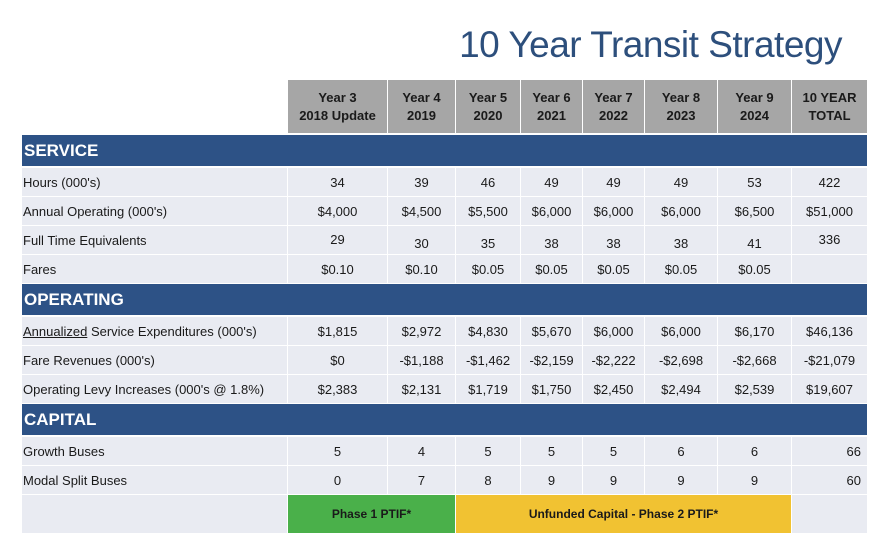 This screenshot has height=538, width=872. Describe the element at coordinates (551, 106) in the screenshot. I see `column-header: Year 6 2021` at that location.